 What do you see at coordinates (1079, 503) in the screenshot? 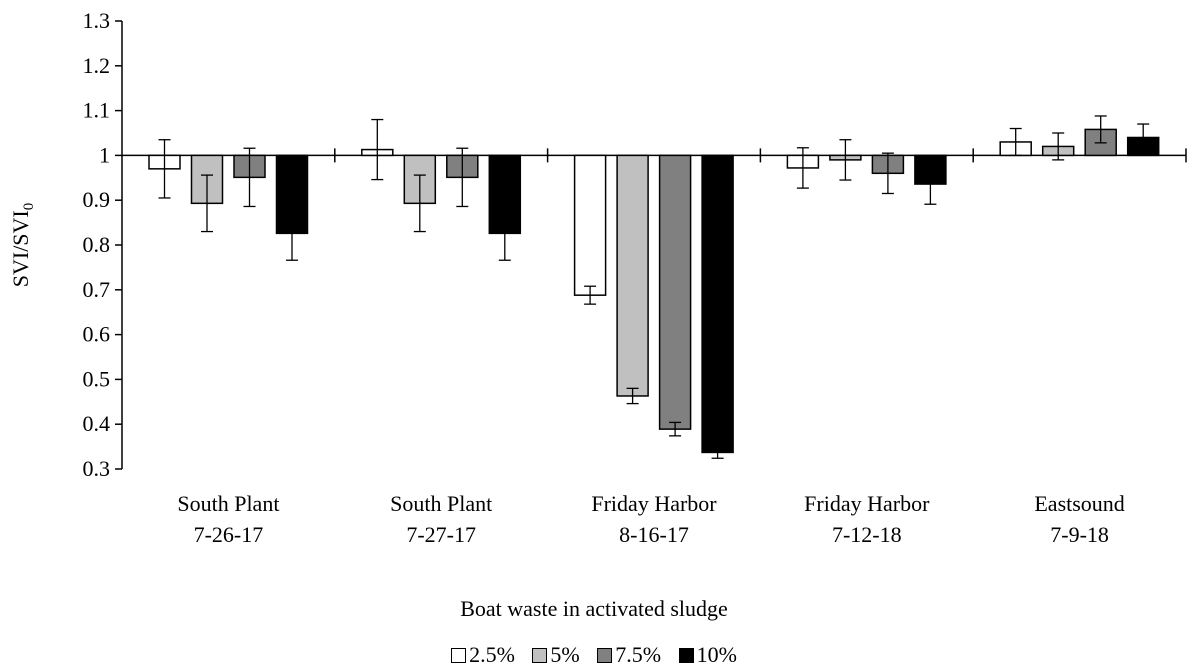
I see `category-label: Eastsound` at bounding box center [1079, 503].